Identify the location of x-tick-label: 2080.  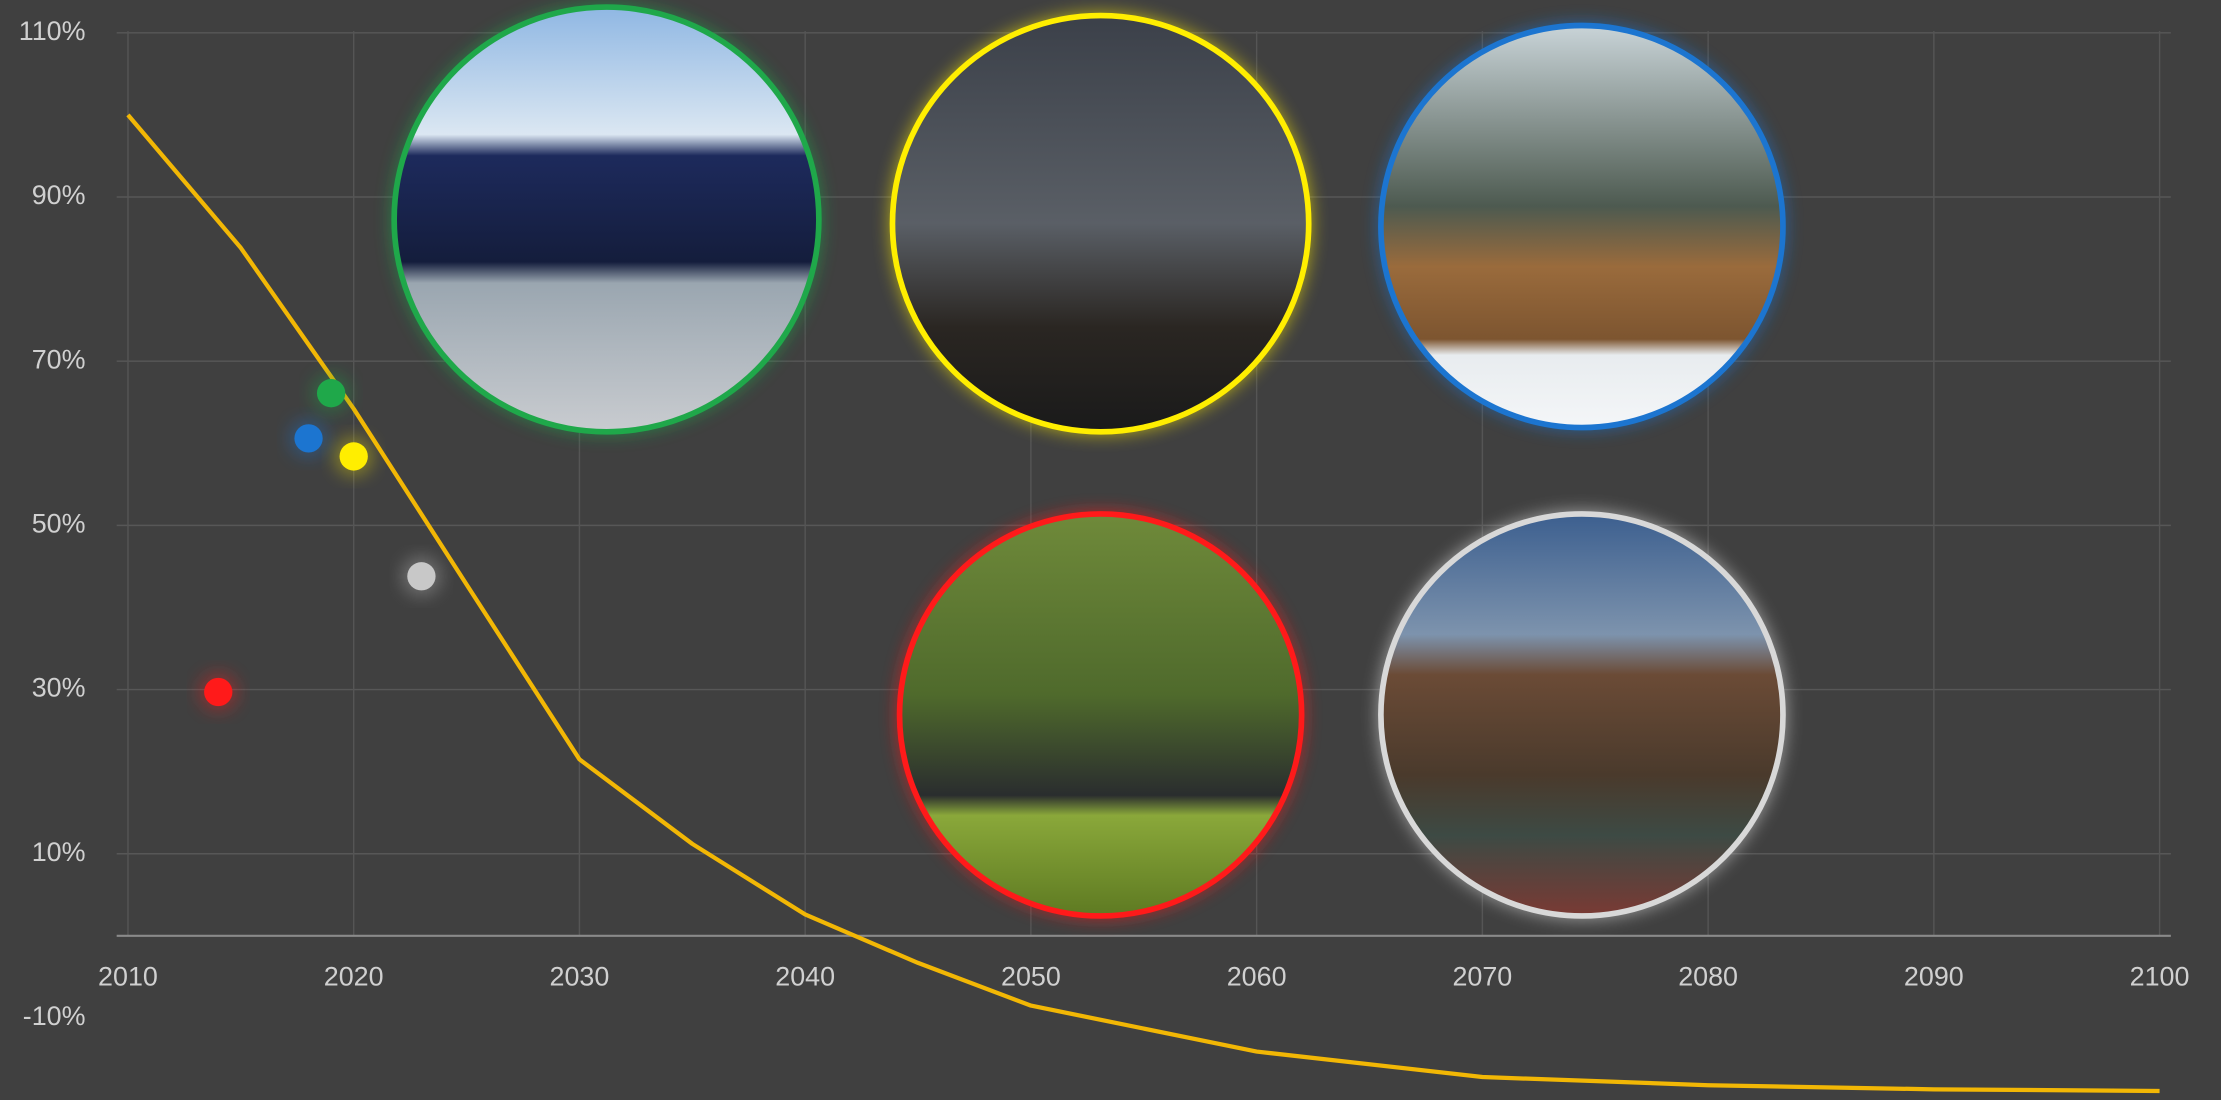
(1708, 976).